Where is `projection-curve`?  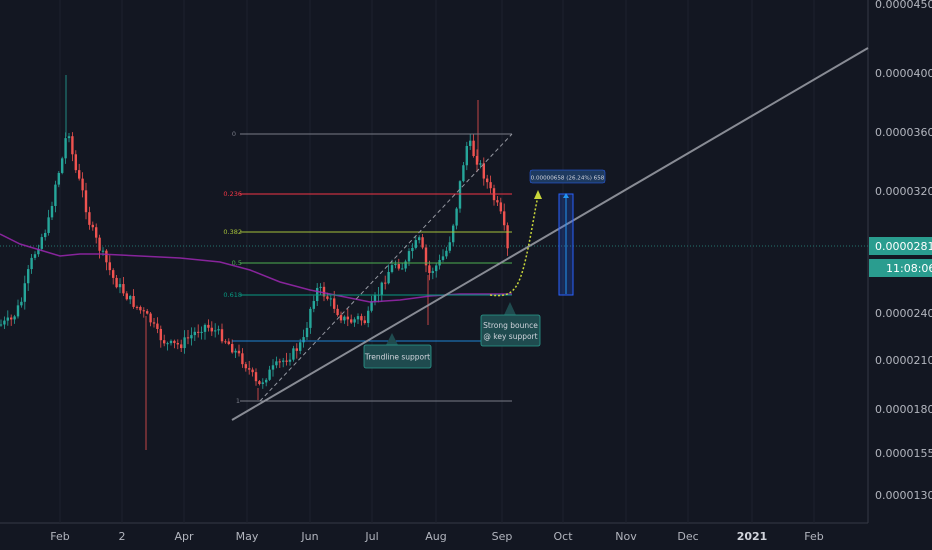 projection-curve is located at coordinates (514, 246).